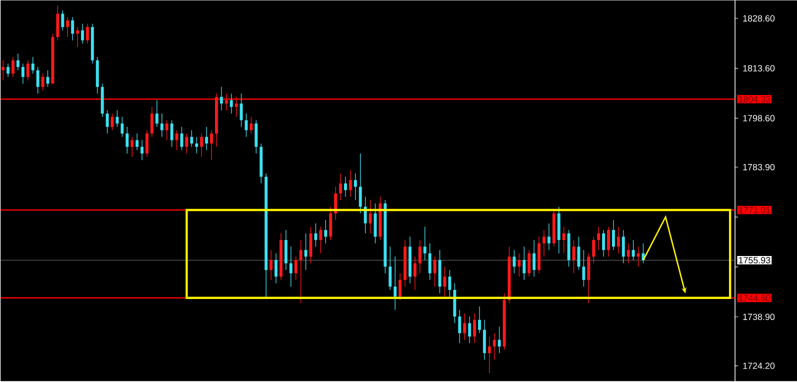  What do you see at coordinates (754, 99) in the screenshot?
I see `ref-line-label: 1804.33` at bounding box center [754, 99].